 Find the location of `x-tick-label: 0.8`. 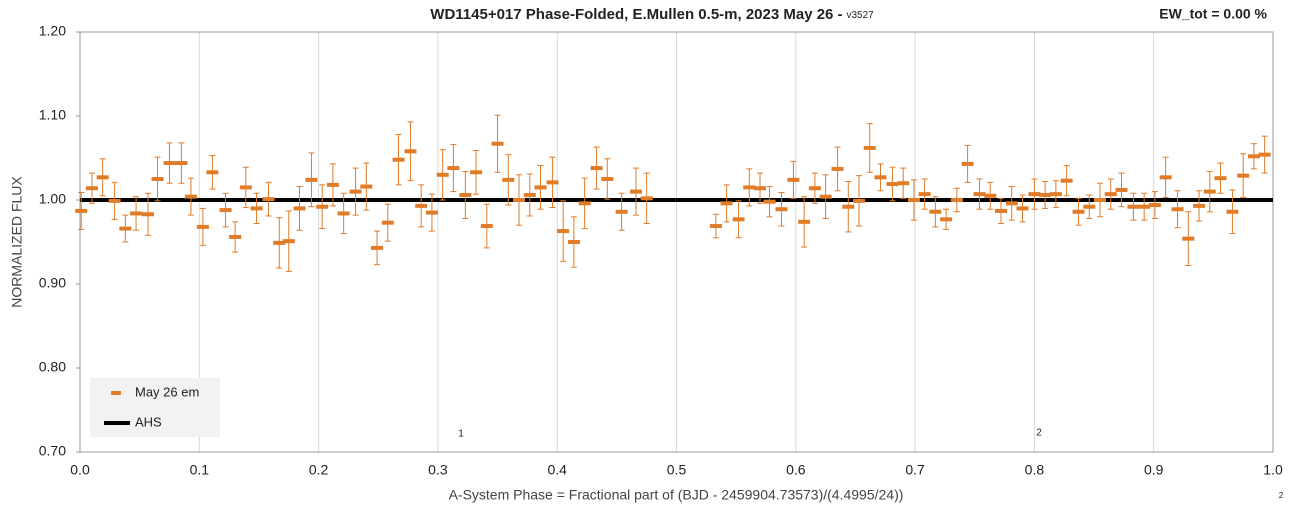

x-tick-label: 0.8 is located at coordinates (1035, 470).